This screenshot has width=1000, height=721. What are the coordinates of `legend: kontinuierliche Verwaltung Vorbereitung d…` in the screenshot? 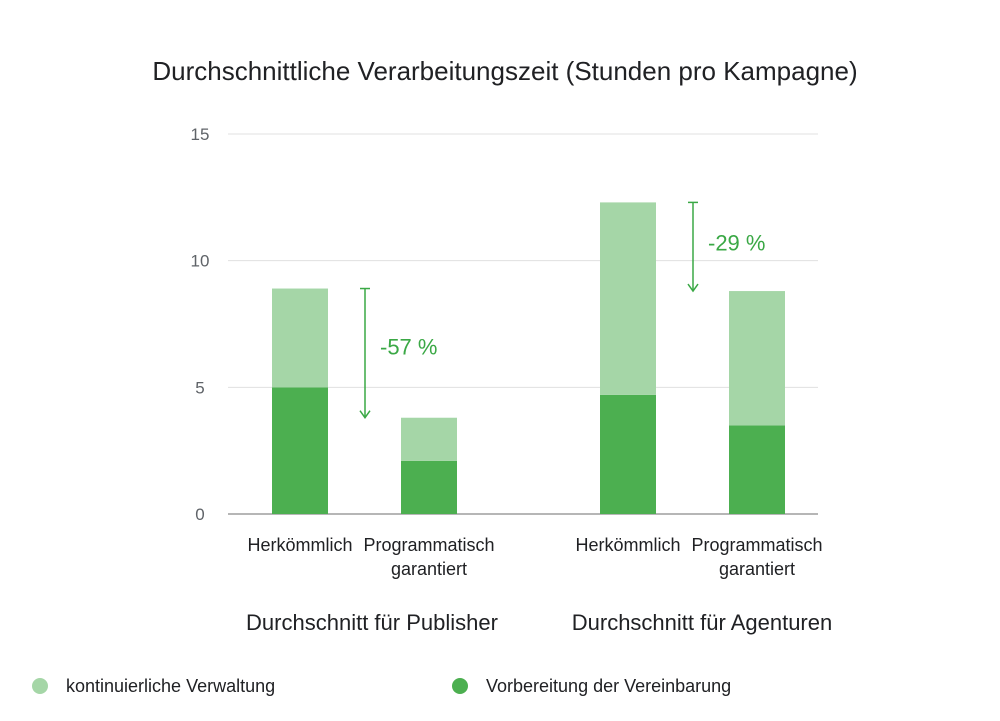 It's located at (381, 686).